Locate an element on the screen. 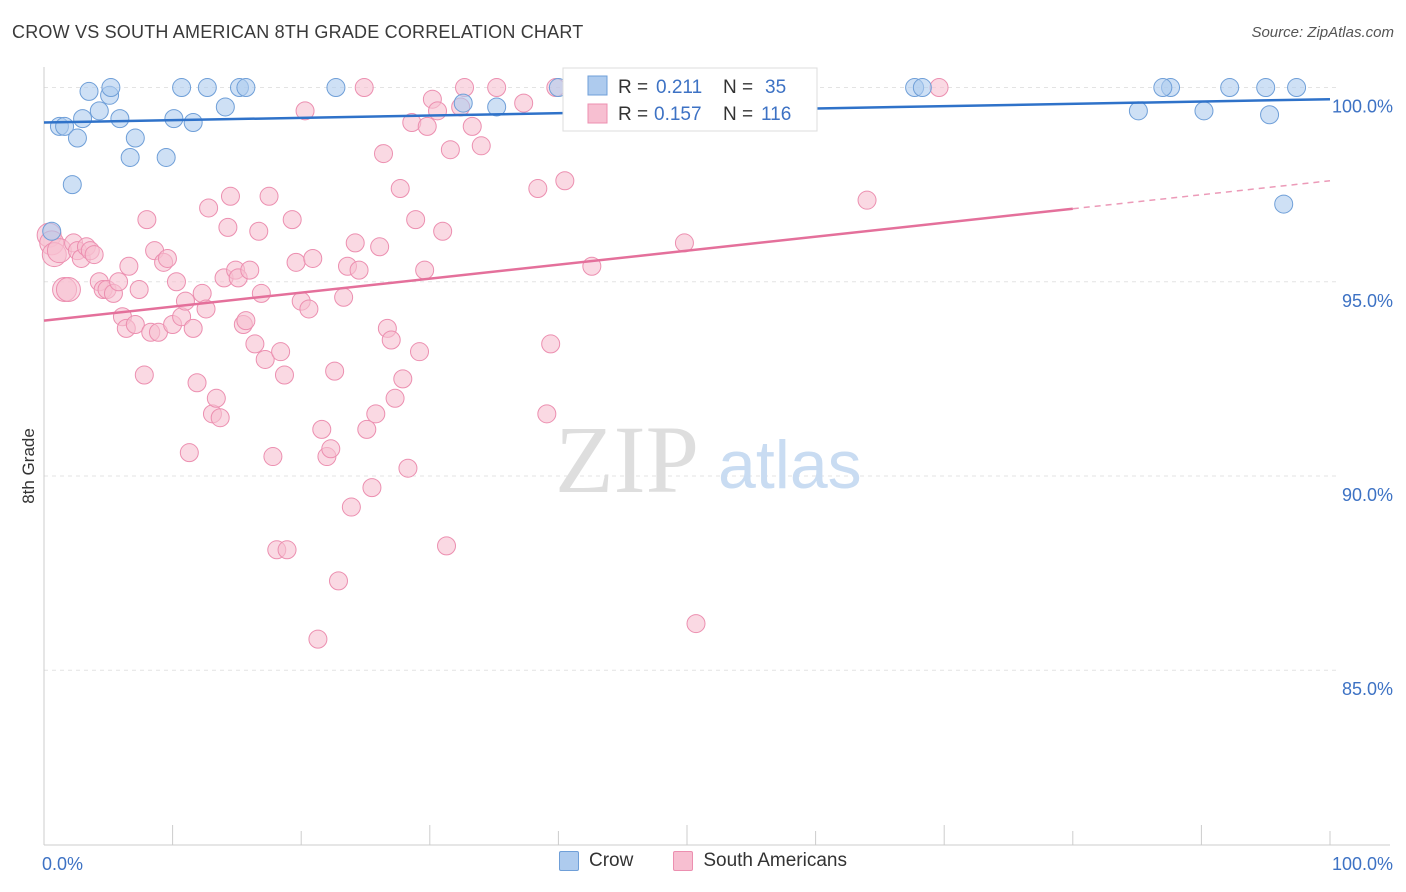 The height and width of the screenshot is (892, 1406). stats-legend: R = 0.211 N = 35 R = 0.157 N = 116 is located at coordinates (690, 99).